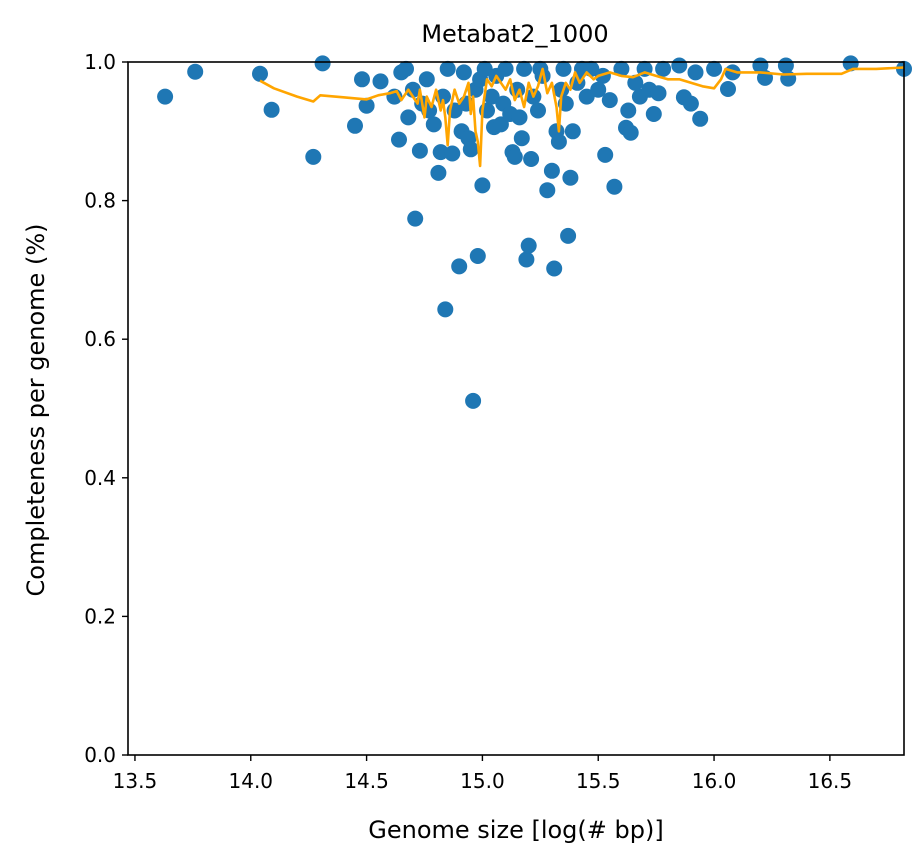 This screenshot has width=922, height=867. I want to click on y-tick-label: 0.4, so click(100, 478).